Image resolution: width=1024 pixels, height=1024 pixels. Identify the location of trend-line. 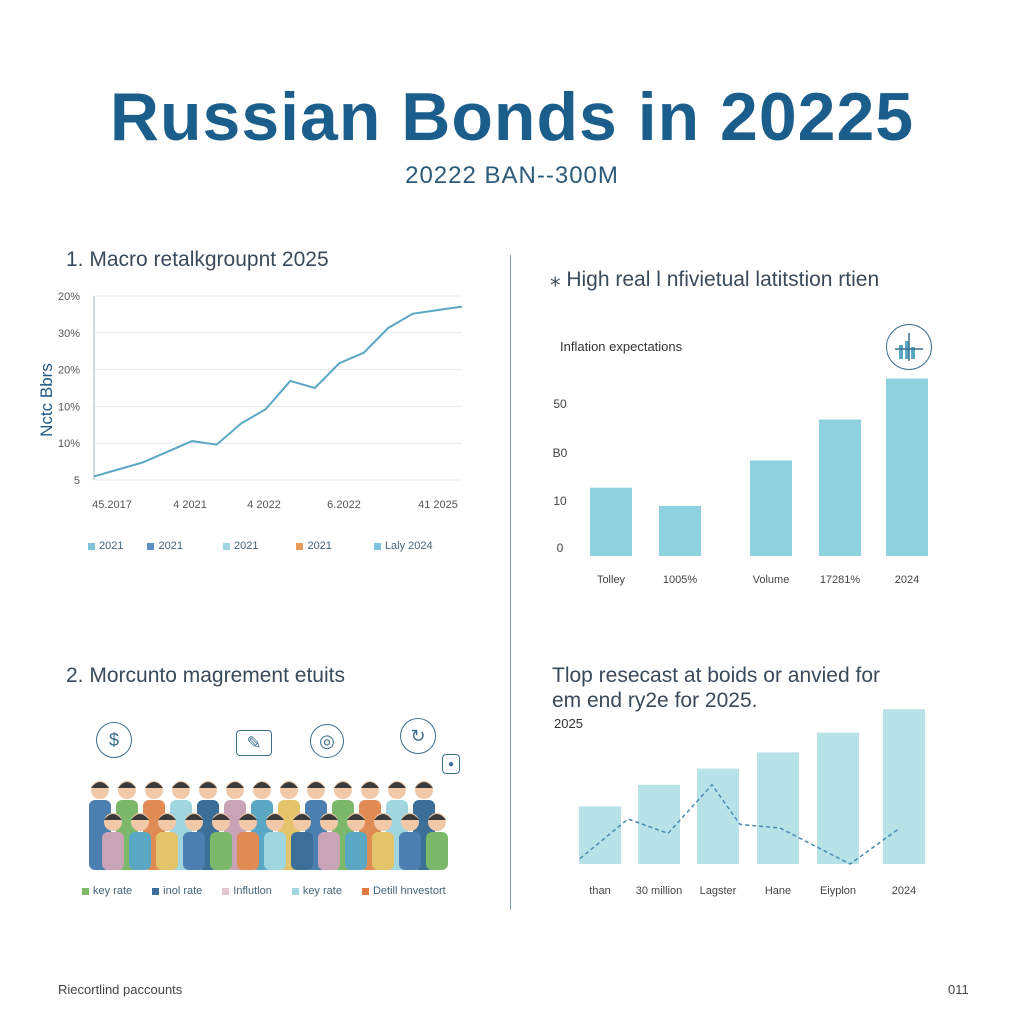
(740, 824).